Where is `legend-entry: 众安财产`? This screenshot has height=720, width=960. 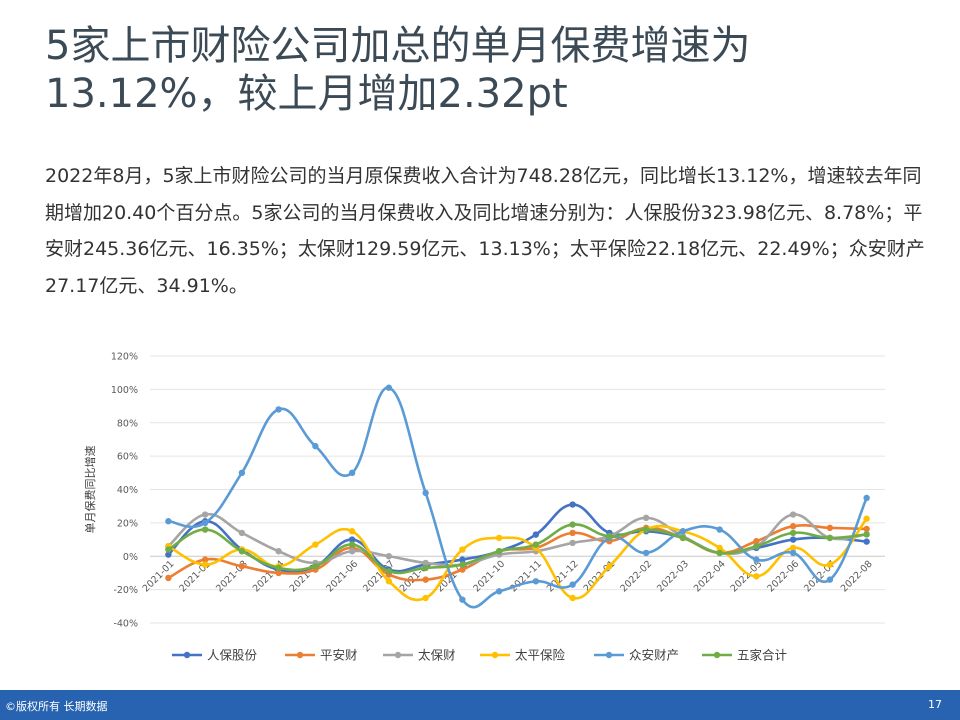
legend-entry: 众安财产 is located at coordinates (636, 655).